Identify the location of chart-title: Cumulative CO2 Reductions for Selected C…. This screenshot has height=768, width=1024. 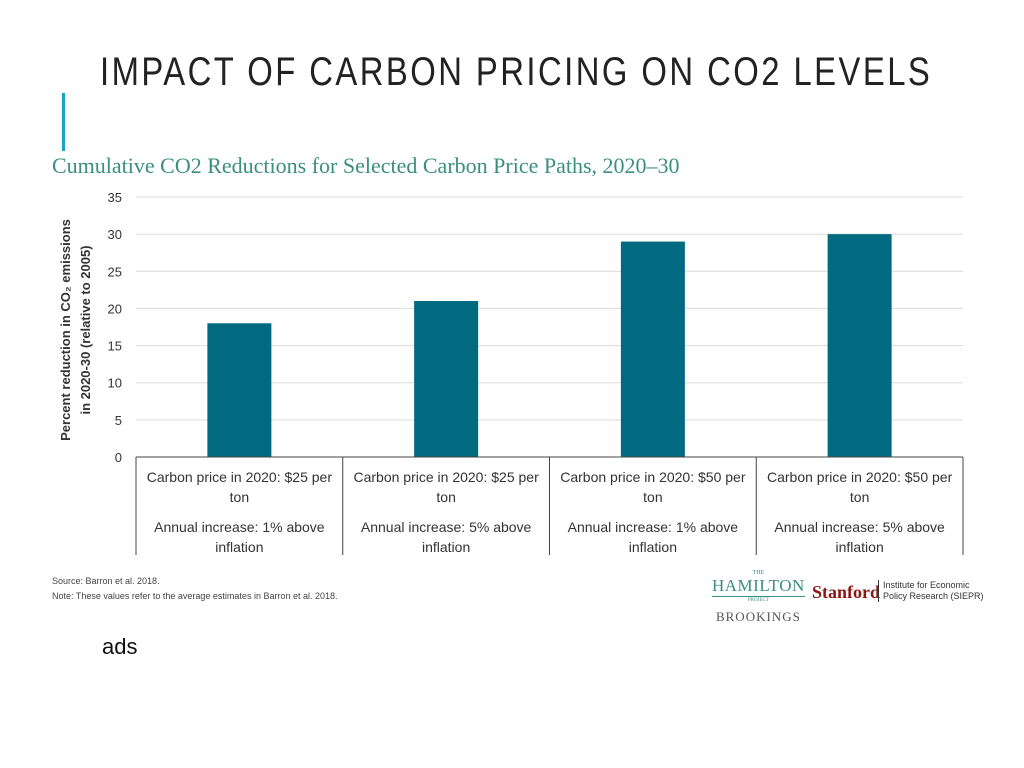
(366, 165).